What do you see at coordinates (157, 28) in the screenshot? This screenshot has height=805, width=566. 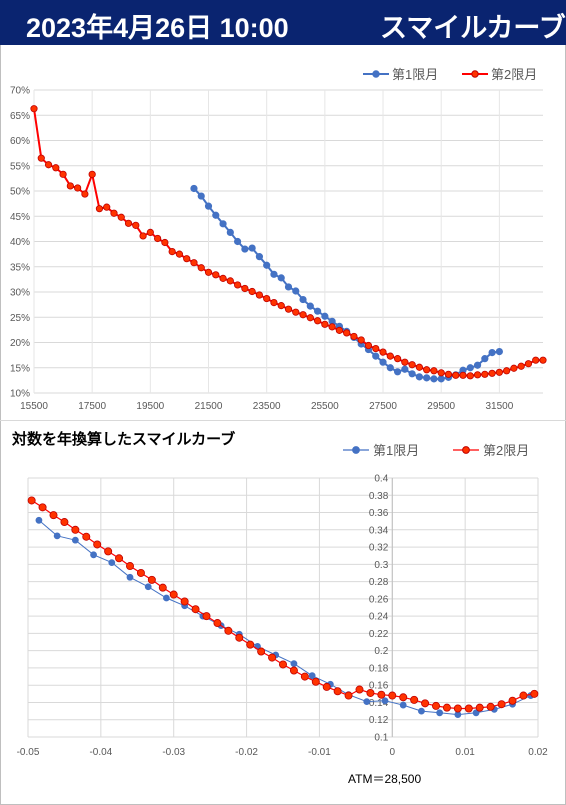 I see `header-datetime: 2023年4月26日 10:00` at bounding box center [157, 28].